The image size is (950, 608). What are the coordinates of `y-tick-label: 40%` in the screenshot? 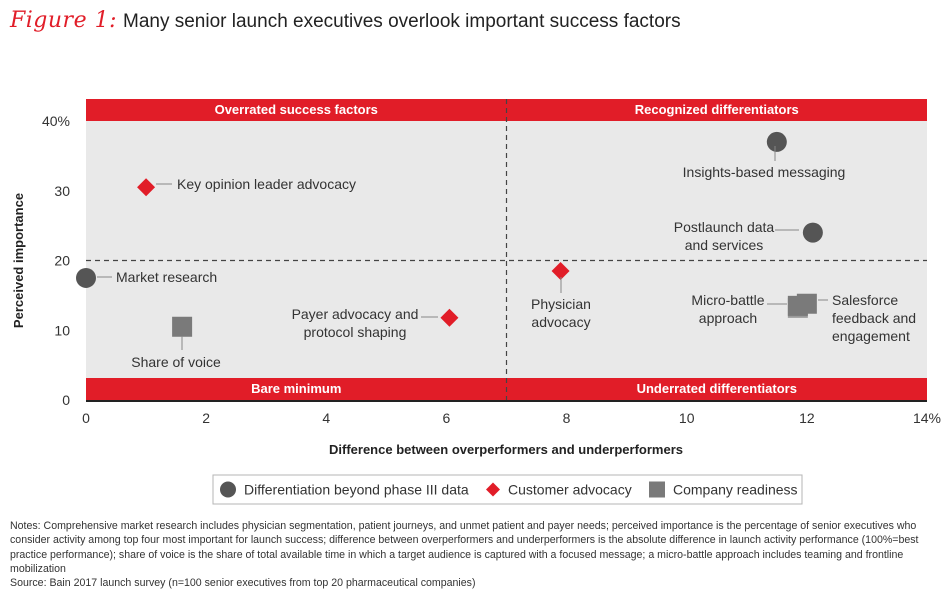 It's located at (56, 121).